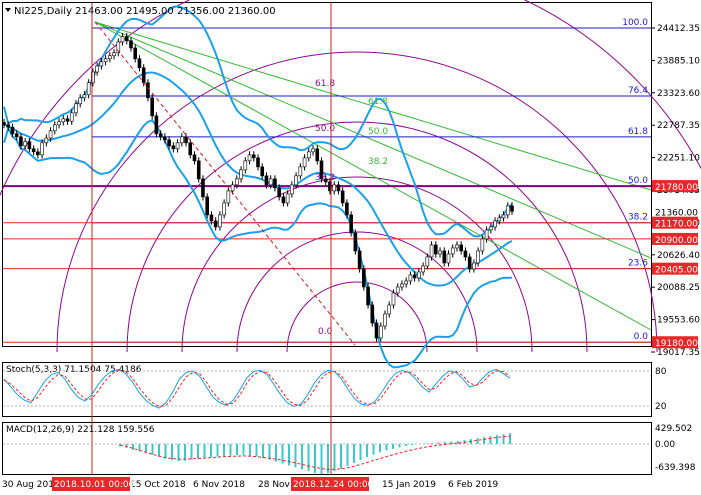 The height and width of the screenshot is (495, 701). What do you see at coordinates (673, 429) in the screenshot?
I see `macd-level-top: 429.502` at bounding box center [673, 429].